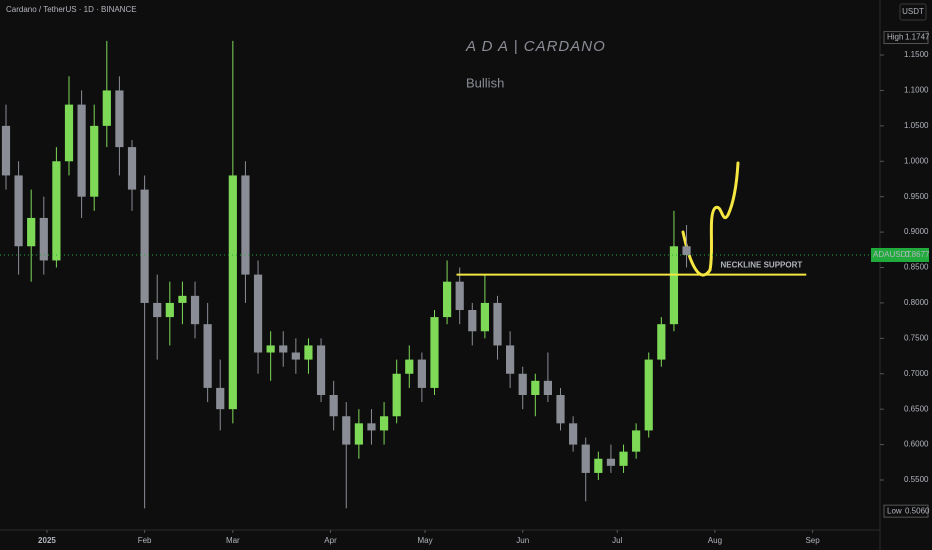 This screenshot has height=550, width=932. I want to click on y-tick-label: 0.7500, so click(916, 337).